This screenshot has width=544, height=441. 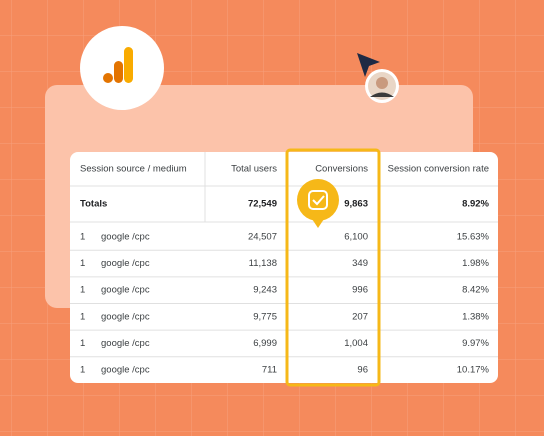 I want to click on column-highlight, so click(x=333, y=267).